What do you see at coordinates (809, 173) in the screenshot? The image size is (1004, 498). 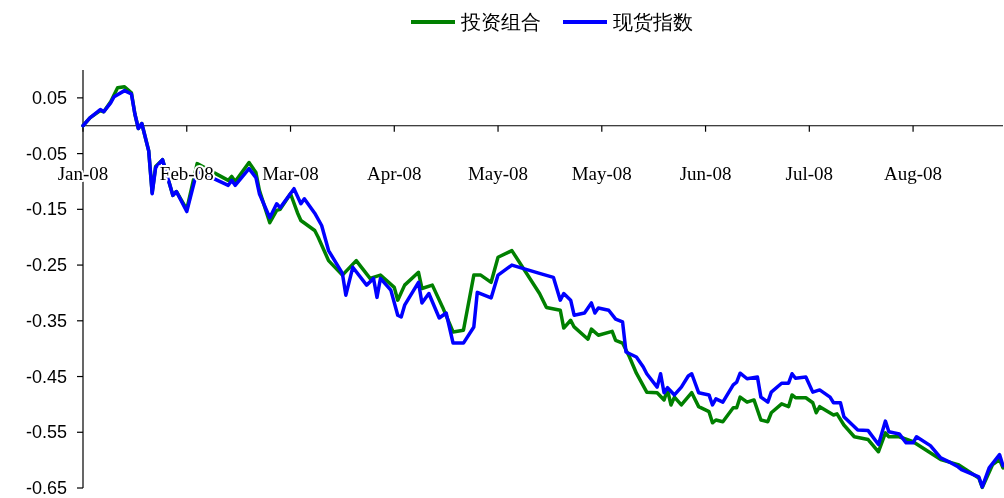 I see `x-tick-label: Jul-08` at bounding box center [809, 173].